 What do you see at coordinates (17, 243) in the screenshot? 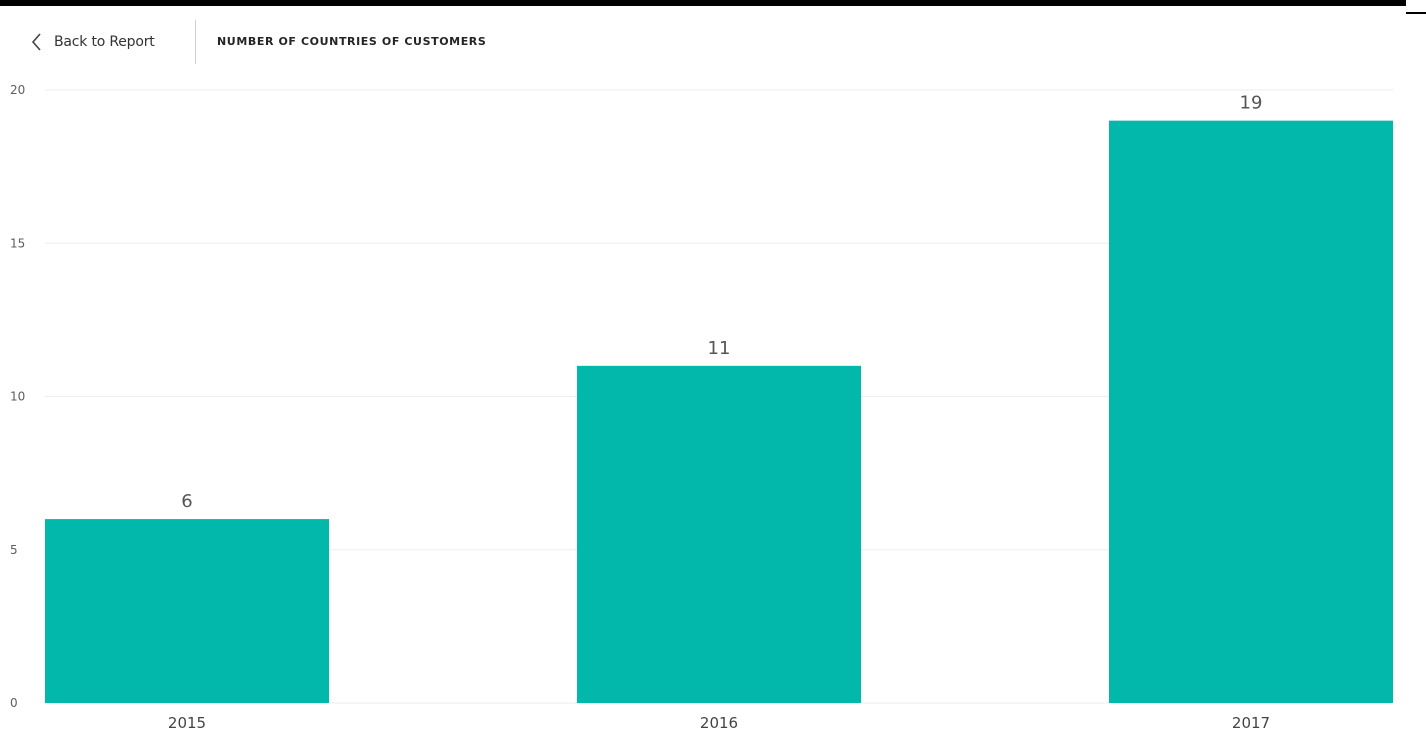
I see `y-tick-label: 15` at bounding box center [17, 243].